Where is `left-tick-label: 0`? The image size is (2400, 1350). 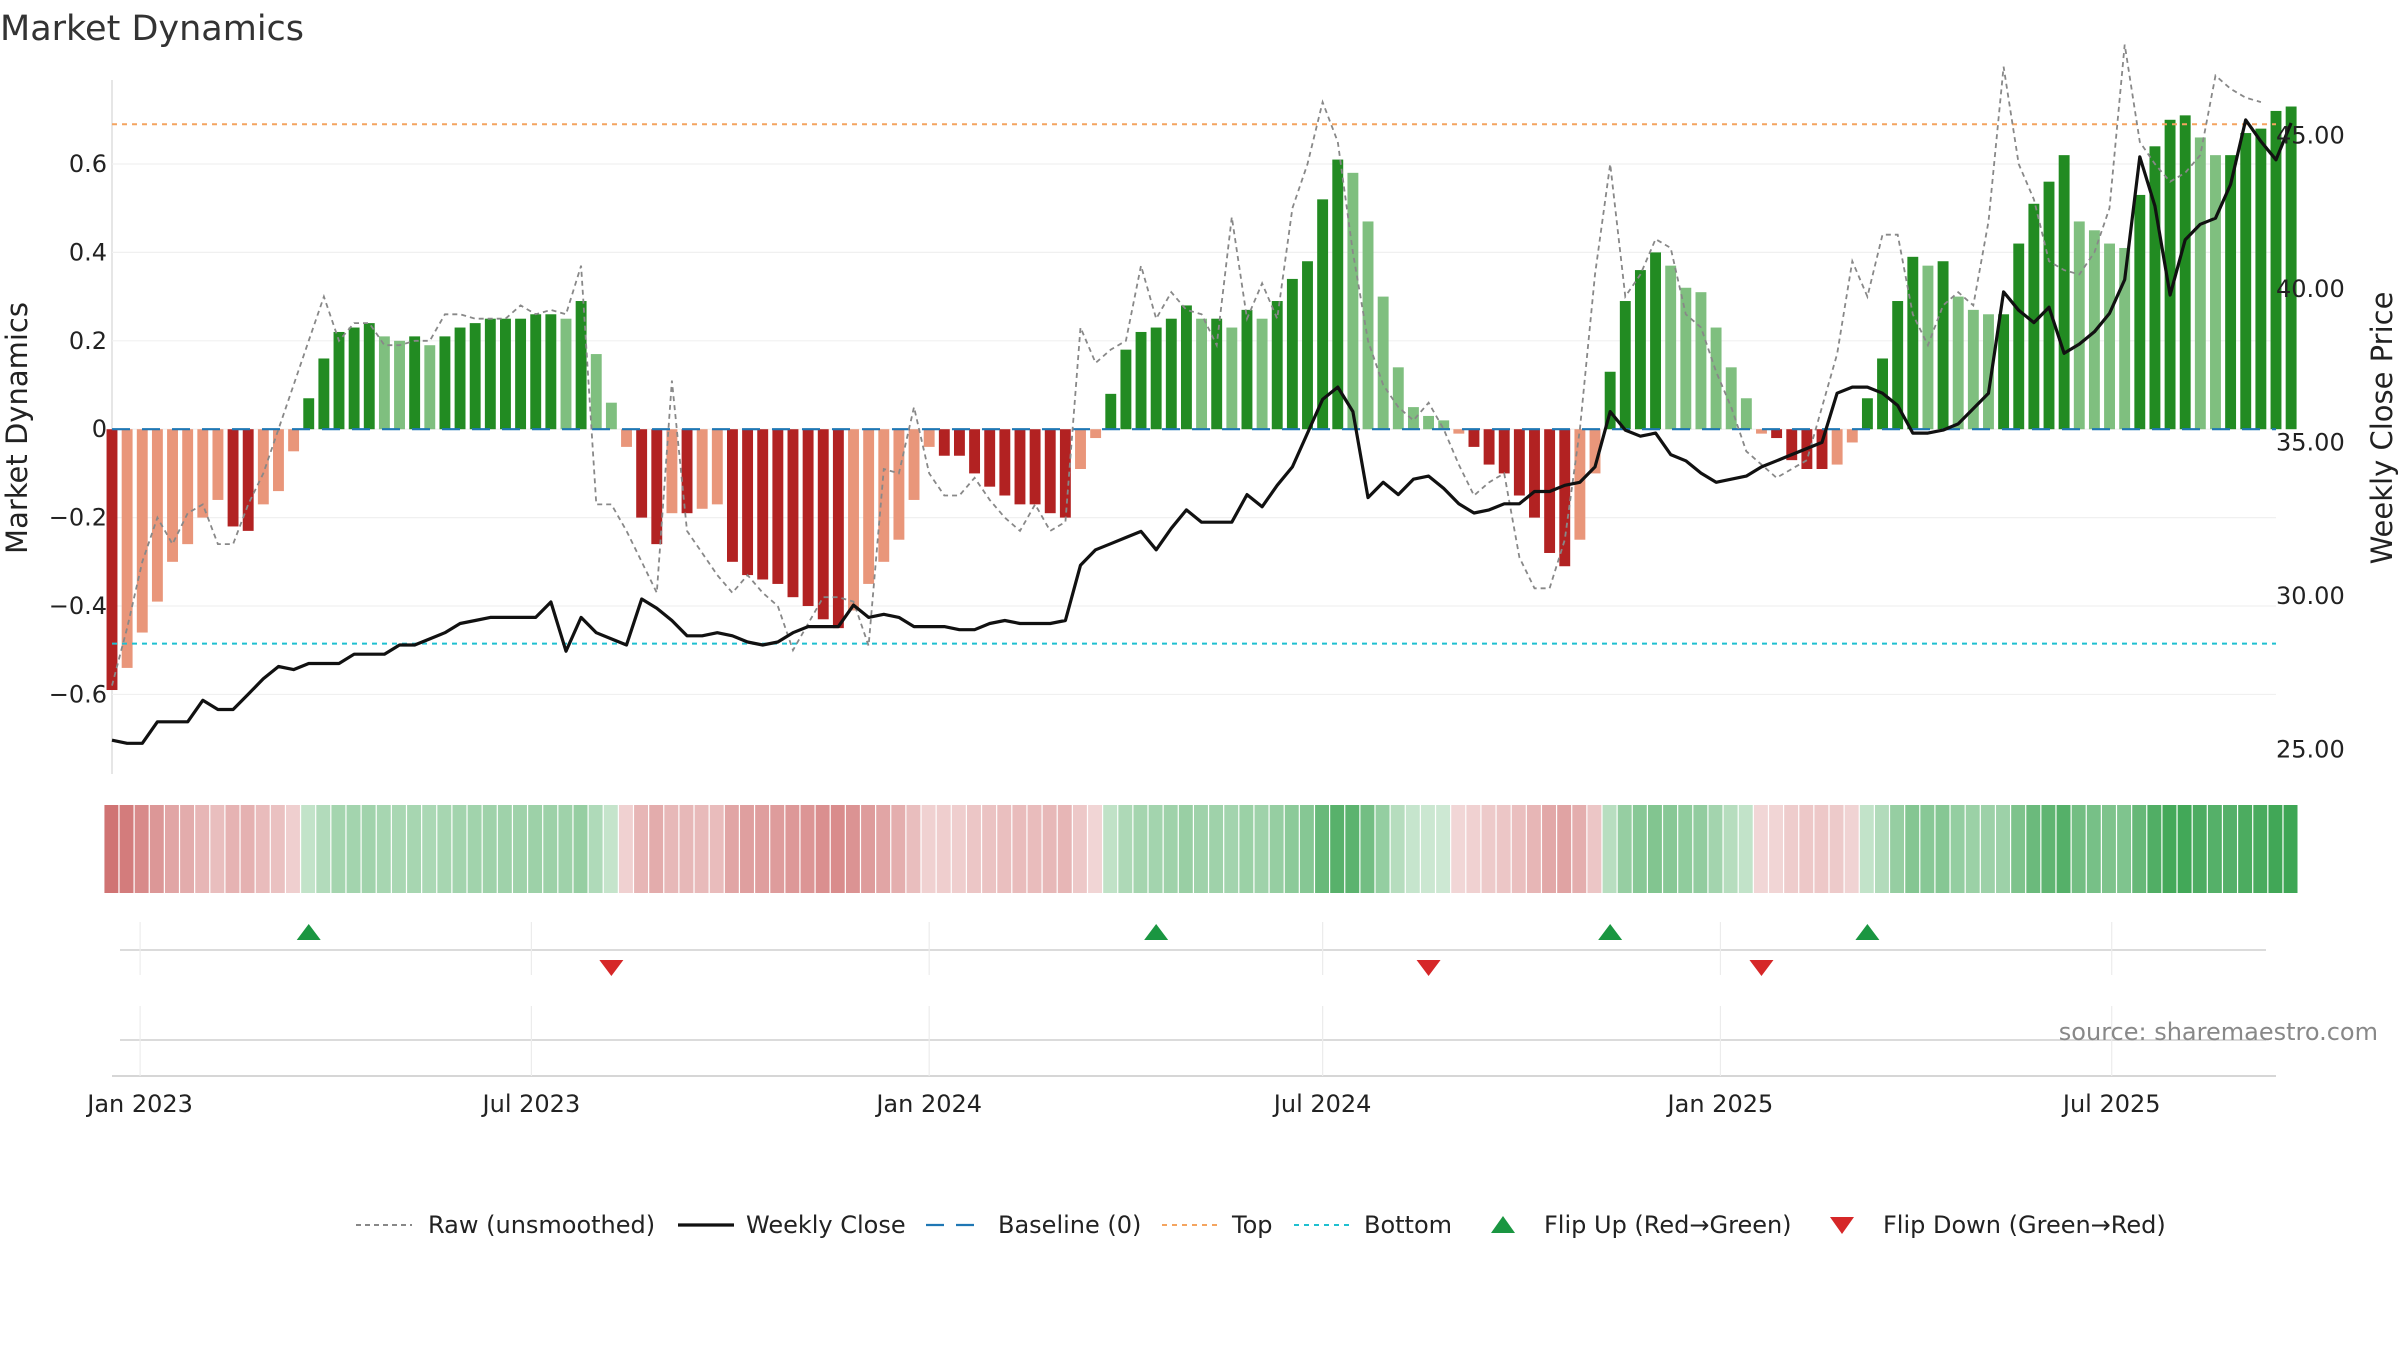
left-tick-label: 0 is located at coordinates (99, 429).